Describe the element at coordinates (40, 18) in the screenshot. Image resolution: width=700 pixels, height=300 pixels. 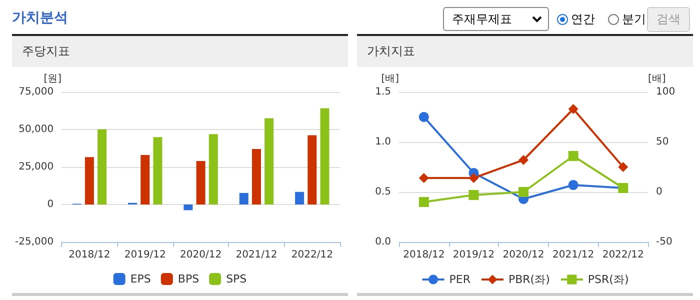
I see `text: 가치분석` at that location.